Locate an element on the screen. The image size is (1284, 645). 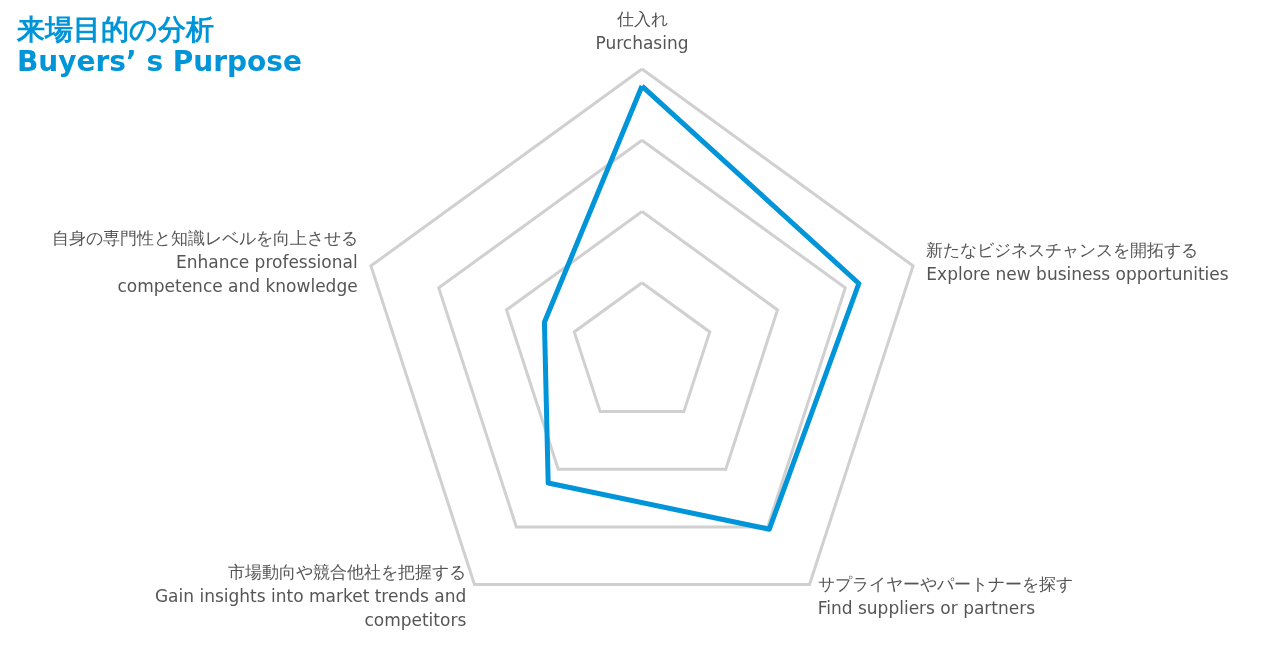
spoke-label: 自身の専門性と知識レベルを向上させる Enhance professional competence and knowledge is located at coordinates (204, 261).